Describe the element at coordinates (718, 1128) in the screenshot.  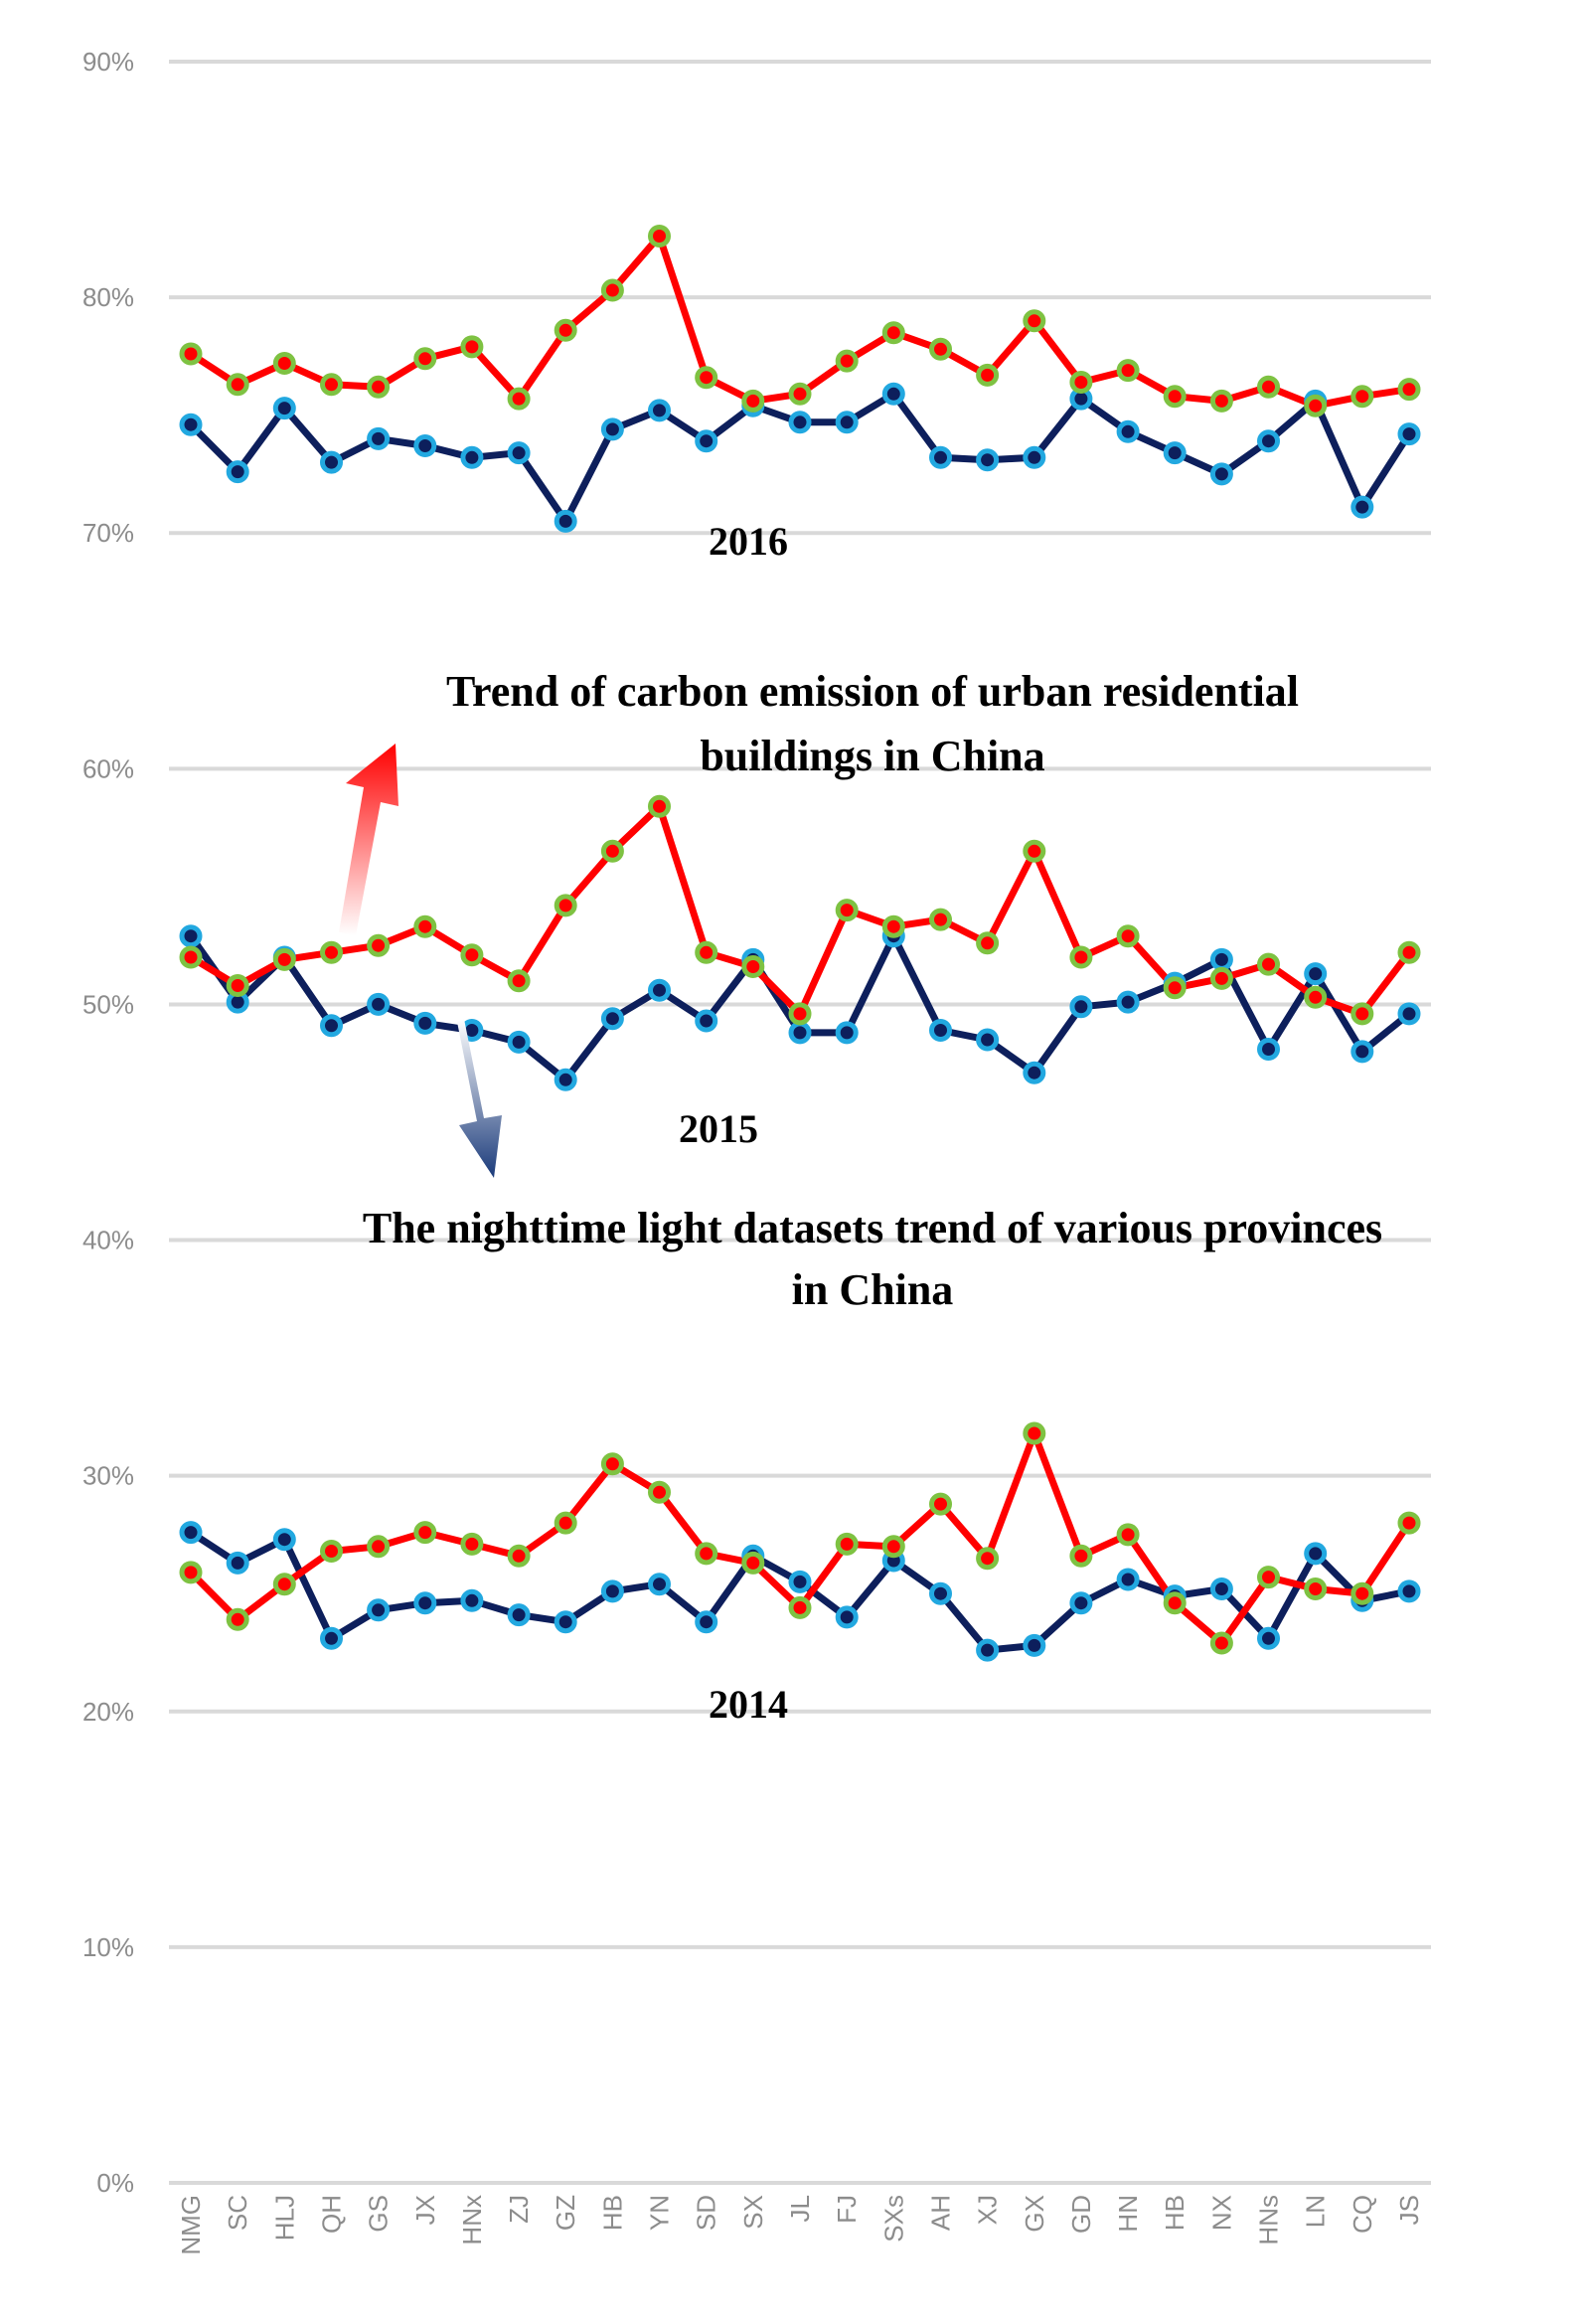
I see `year-label-2015: 2015` at that location.